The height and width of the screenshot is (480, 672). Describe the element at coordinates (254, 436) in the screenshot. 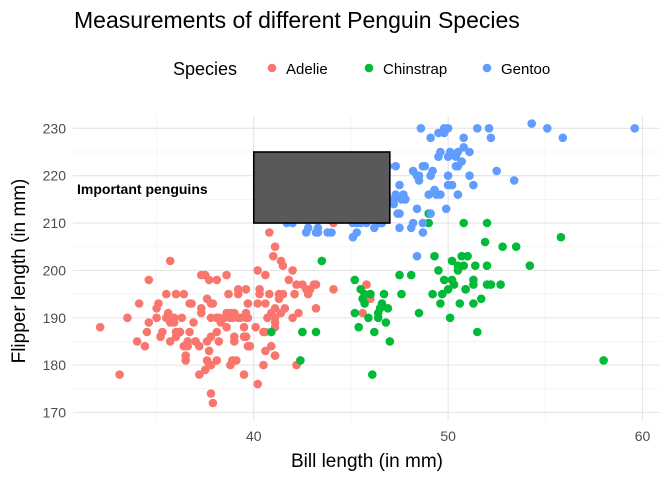

I see `x-tick-label: 40` at that location.